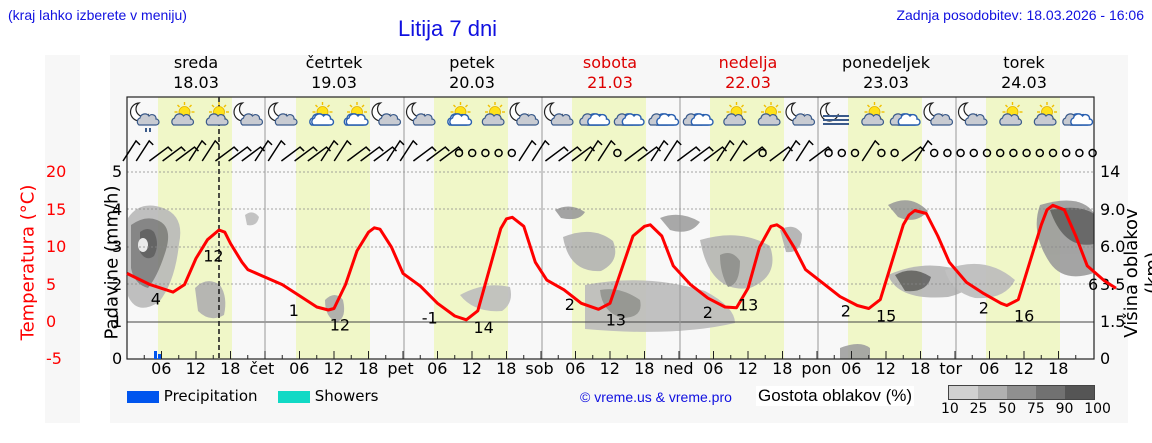 This screenshot has height=443, width=1152. Describe the element at coordinates (1105, 358) in the screenshot. I see `cloud-tick: 0` at that location.